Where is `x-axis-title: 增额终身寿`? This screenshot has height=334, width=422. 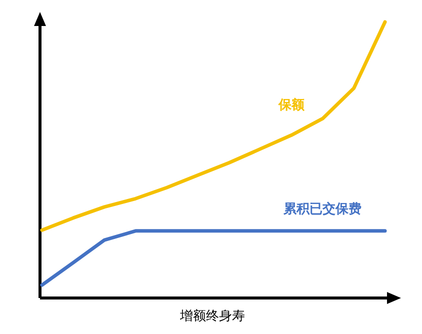 x-axis-title: 增额终身寿 is located at coordinates (212, 316).